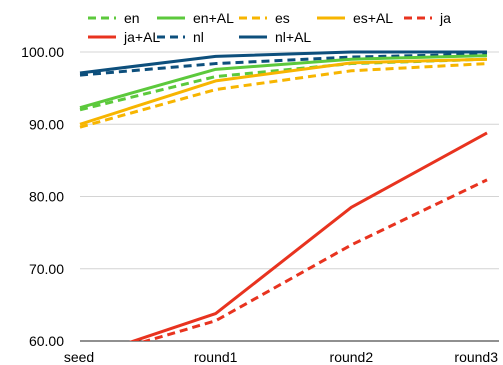 The image size is (503, 365). What do you see at coordinates (282, 18) in the screenshot?
I see `legend-label: es` at bounding box center [282, 18].